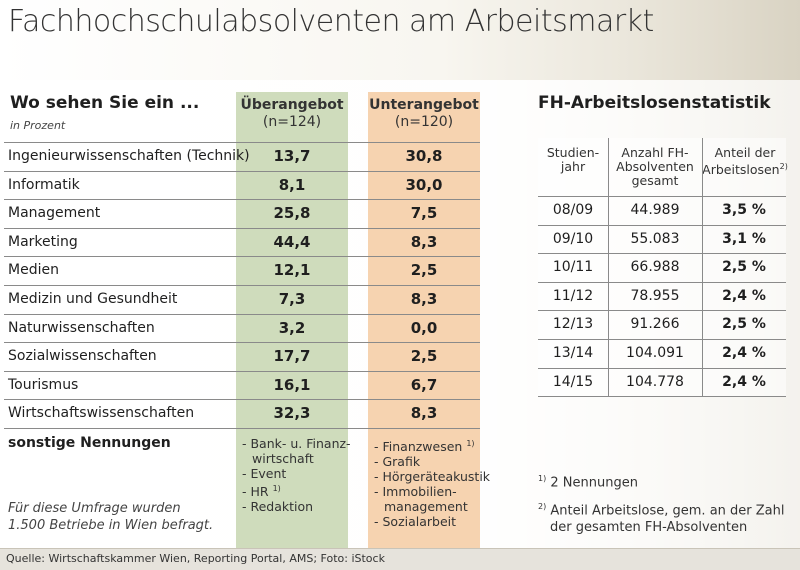 Image resolution: width=800 pixels, height=570 pixels. I want to click on footnote-text: 2 Nennungen, so click(594, 483).